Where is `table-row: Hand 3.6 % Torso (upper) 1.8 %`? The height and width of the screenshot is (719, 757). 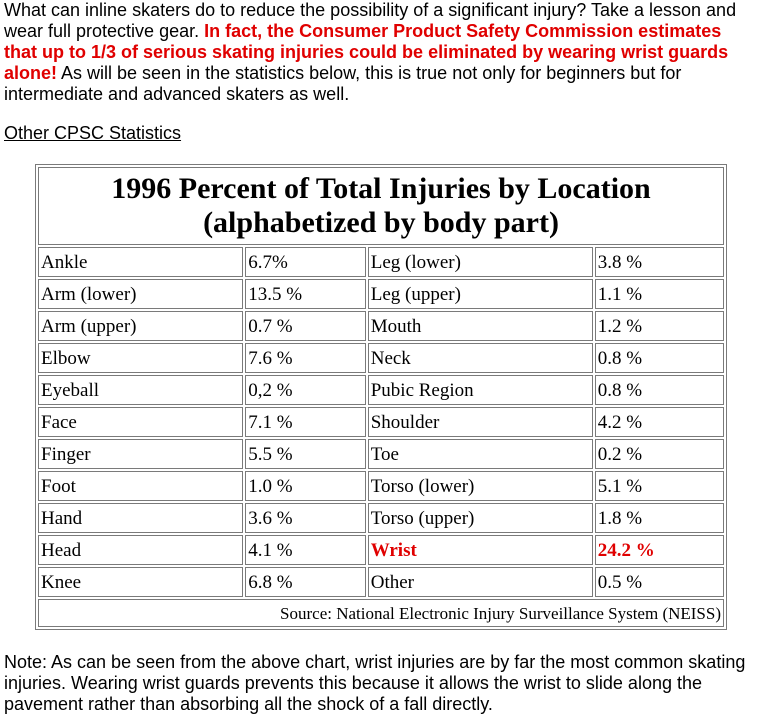 table-row: Hand 3.6 % Torso (upper) 1.8 % is located at coordinates (381, 518).